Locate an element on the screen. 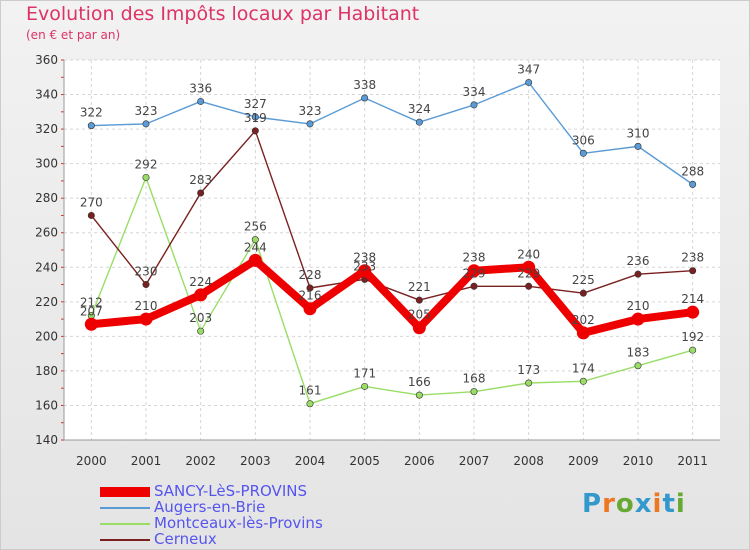 The image size is (750, 550). data-label-sancy-l-s-provins: 240 is located at coordinates (528, 254).